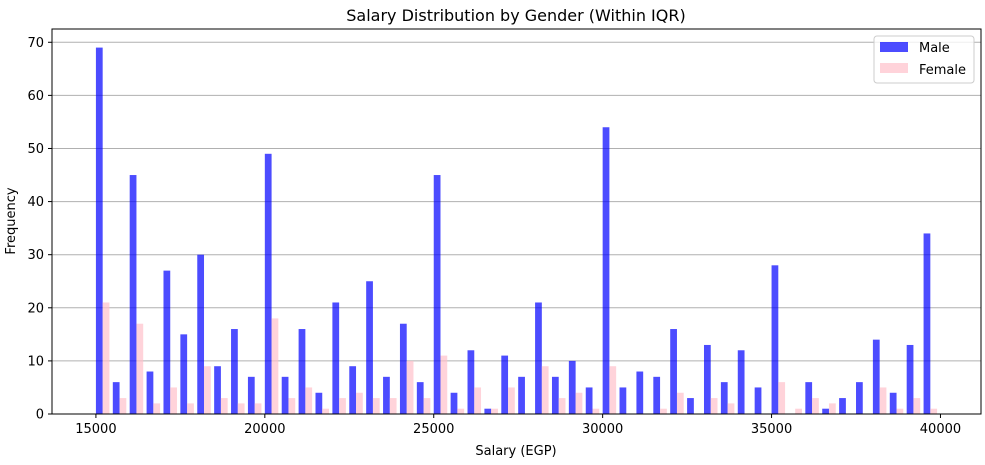  I want to click on x-tick-label: 20000, so click(264, 429).